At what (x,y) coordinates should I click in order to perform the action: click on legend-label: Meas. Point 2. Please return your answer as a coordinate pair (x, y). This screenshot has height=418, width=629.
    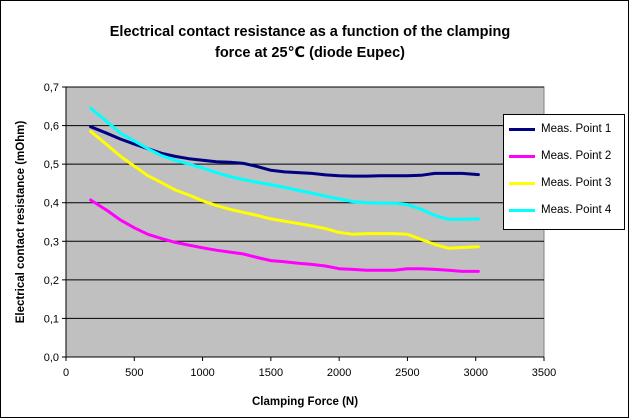
    Looking at the image, I should click on (576, 156).